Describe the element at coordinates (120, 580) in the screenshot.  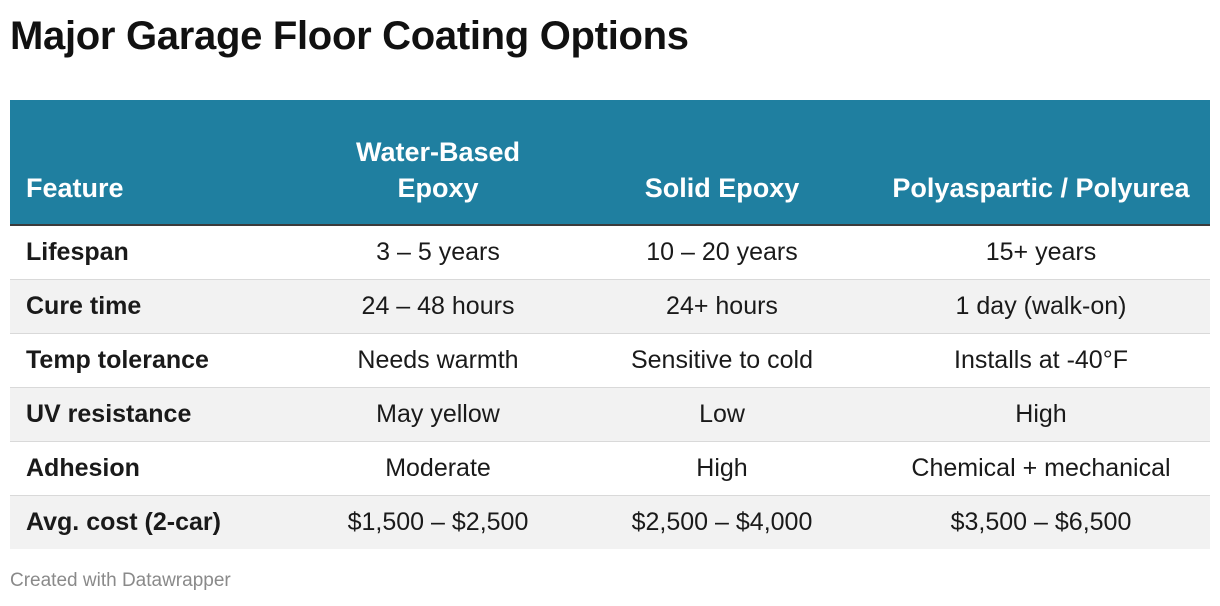
I see `datawrapper-credit: Created with Datawrapper` at that location.